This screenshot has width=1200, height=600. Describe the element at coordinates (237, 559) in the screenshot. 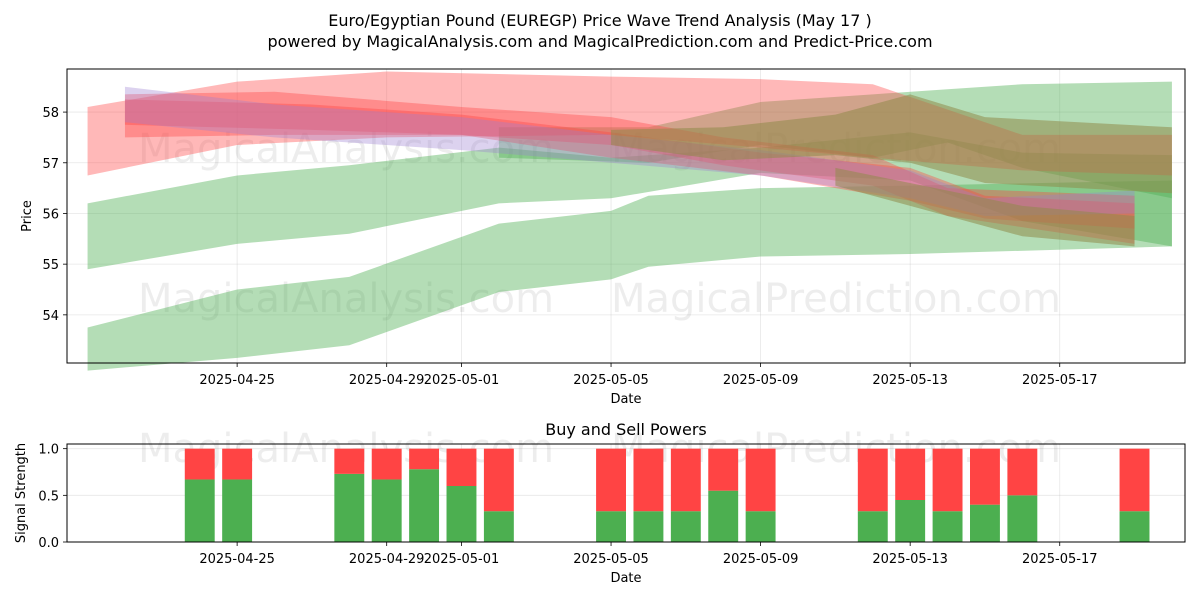

I see `signal-x-tick-label: 2025-04-25` at that location.